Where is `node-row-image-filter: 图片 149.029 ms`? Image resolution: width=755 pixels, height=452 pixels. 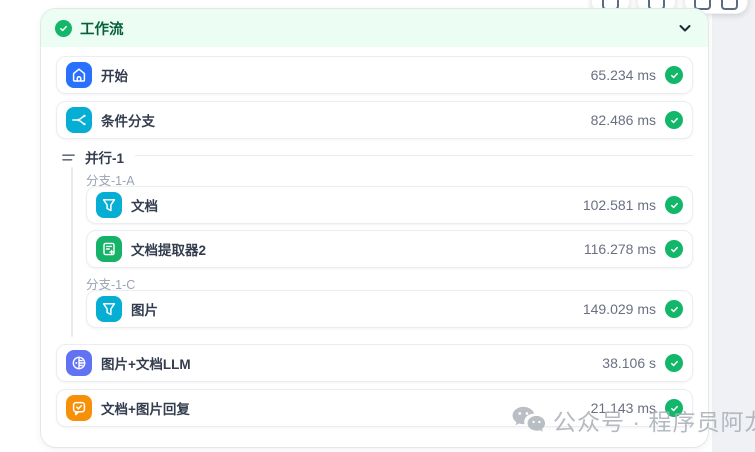 node-row-image-filter: 图片 149.029 ms is located at coordinates (389, 309).